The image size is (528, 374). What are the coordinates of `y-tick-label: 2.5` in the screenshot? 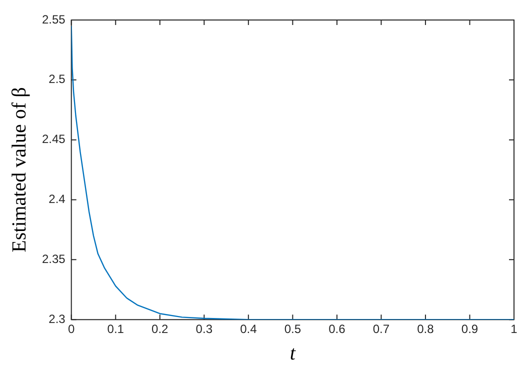 It's located at (57, 79).